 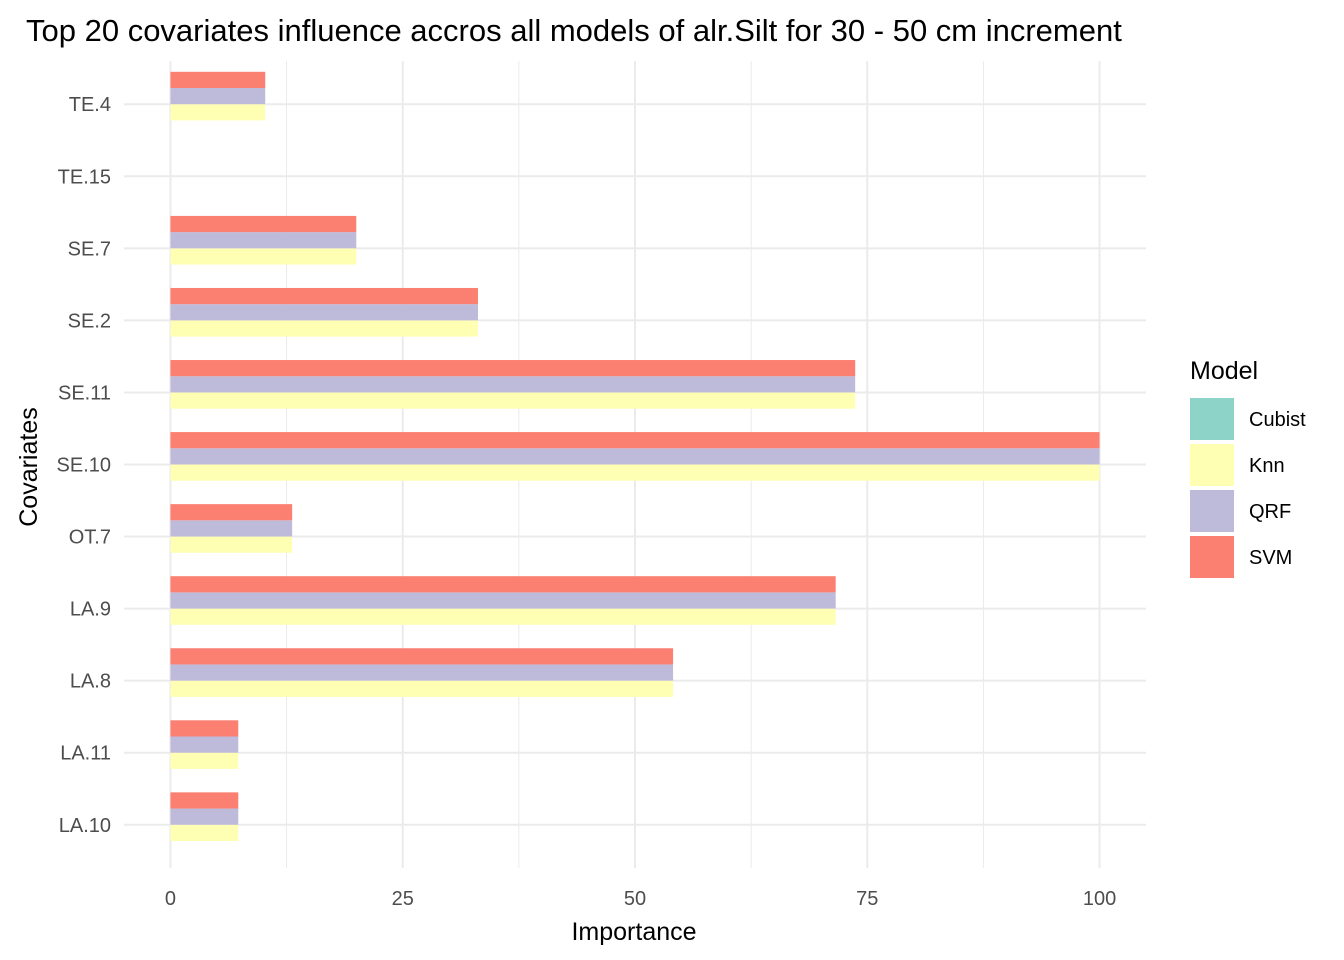 What do you see at coordinates (1212, 511) in the screenshot?
I see `legend-key-qrf` at bounding box center [1212, 511].